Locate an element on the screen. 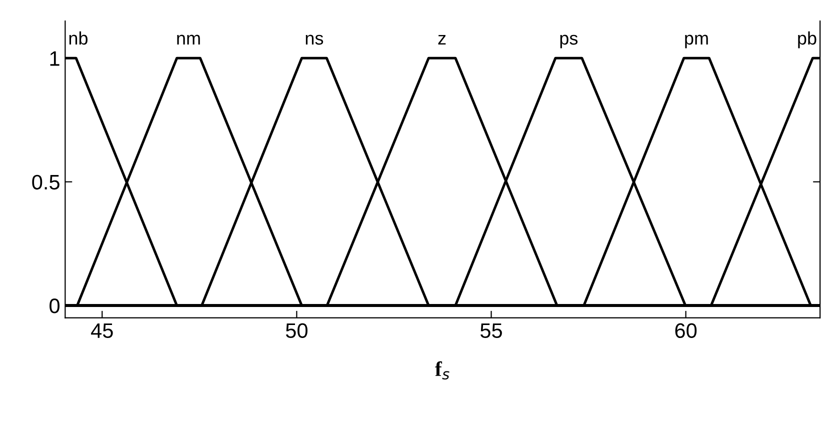  x-tick-label: 60 is located at coordinates (686, 330).